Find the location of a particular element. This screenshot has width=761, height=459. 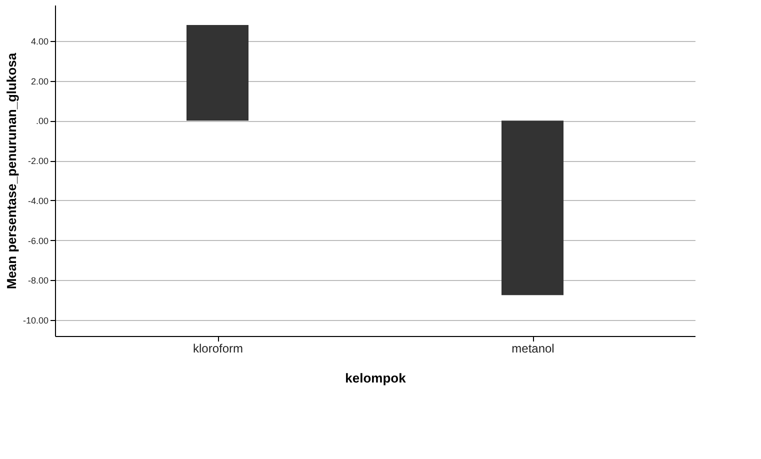

y-tick-label: -2.00 is located at coordinates (38, 161).